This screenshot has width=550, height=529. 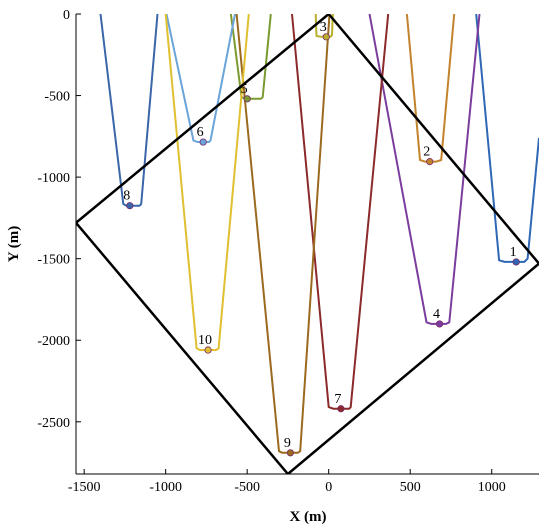 I want to click on y-tick-label: -1000, so click(x=53, y=178).